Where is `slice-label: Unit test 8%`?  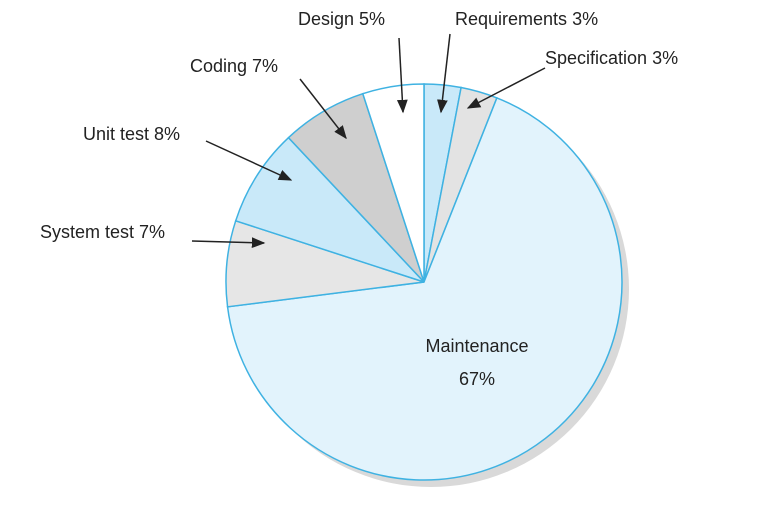 slice-label: Unit test 8% is located at coordinates (131, 134).